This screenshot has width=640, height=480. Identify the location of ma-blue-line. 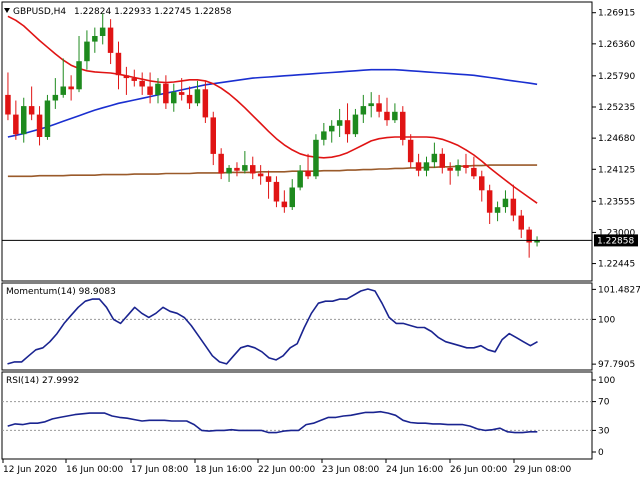
(272, 103).